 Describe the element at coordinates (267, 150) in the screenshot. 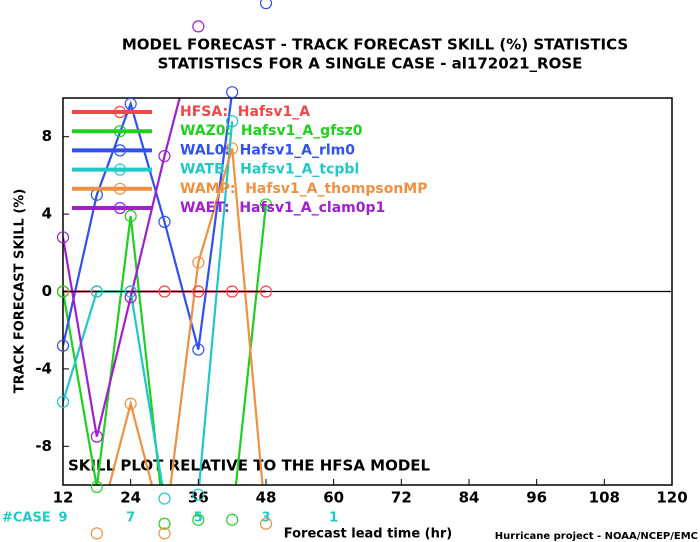

I see `legend-label: WAL0: Hafsv1_A_rlm0` at that location.